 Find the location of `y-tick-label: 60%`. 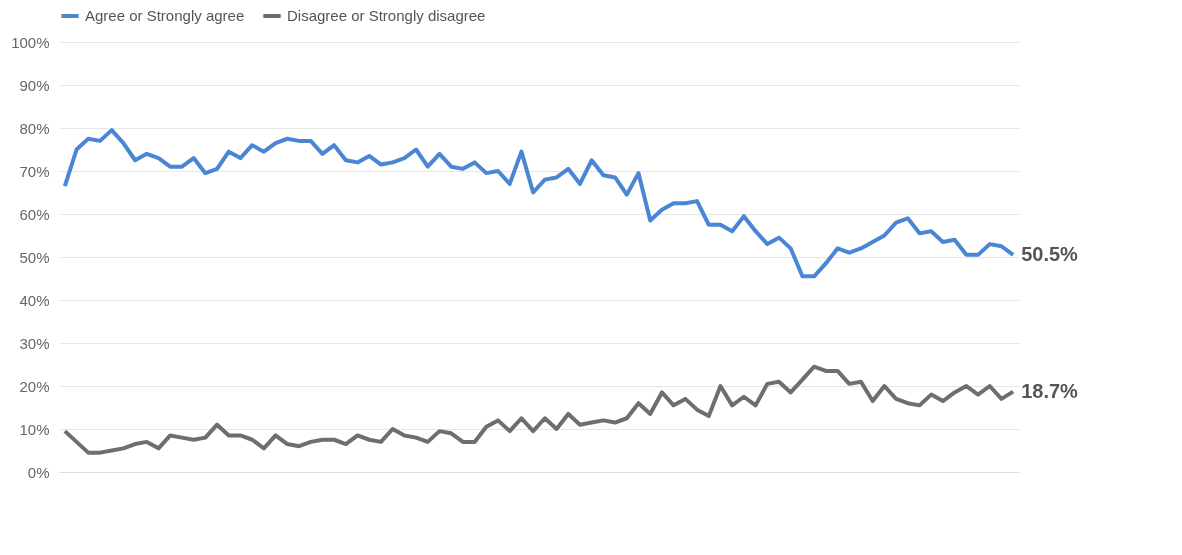

y-tick-label: 60% is located at coordinates (34, 214).